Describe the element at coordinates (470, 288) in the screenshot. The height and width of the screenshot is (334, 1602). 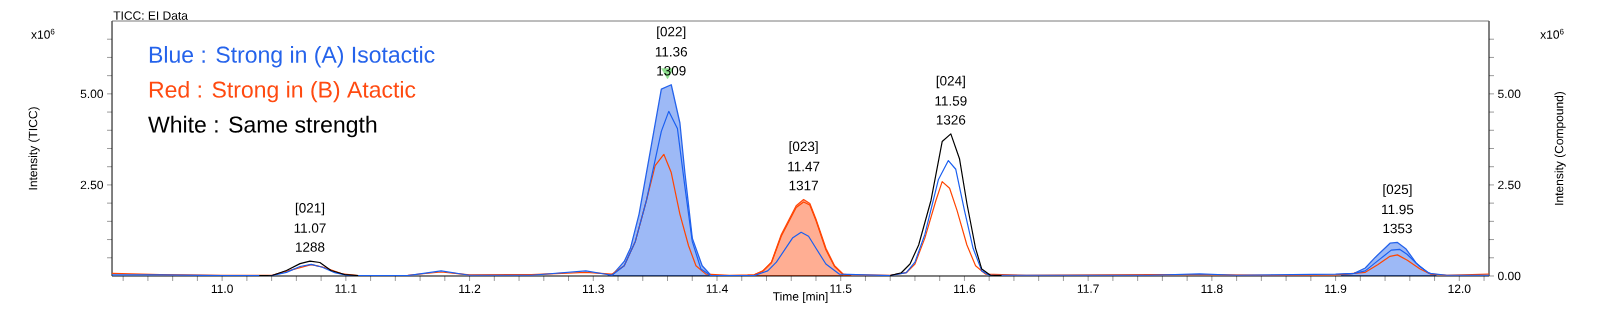
I see `x-tick-label: 11.2` at that location.